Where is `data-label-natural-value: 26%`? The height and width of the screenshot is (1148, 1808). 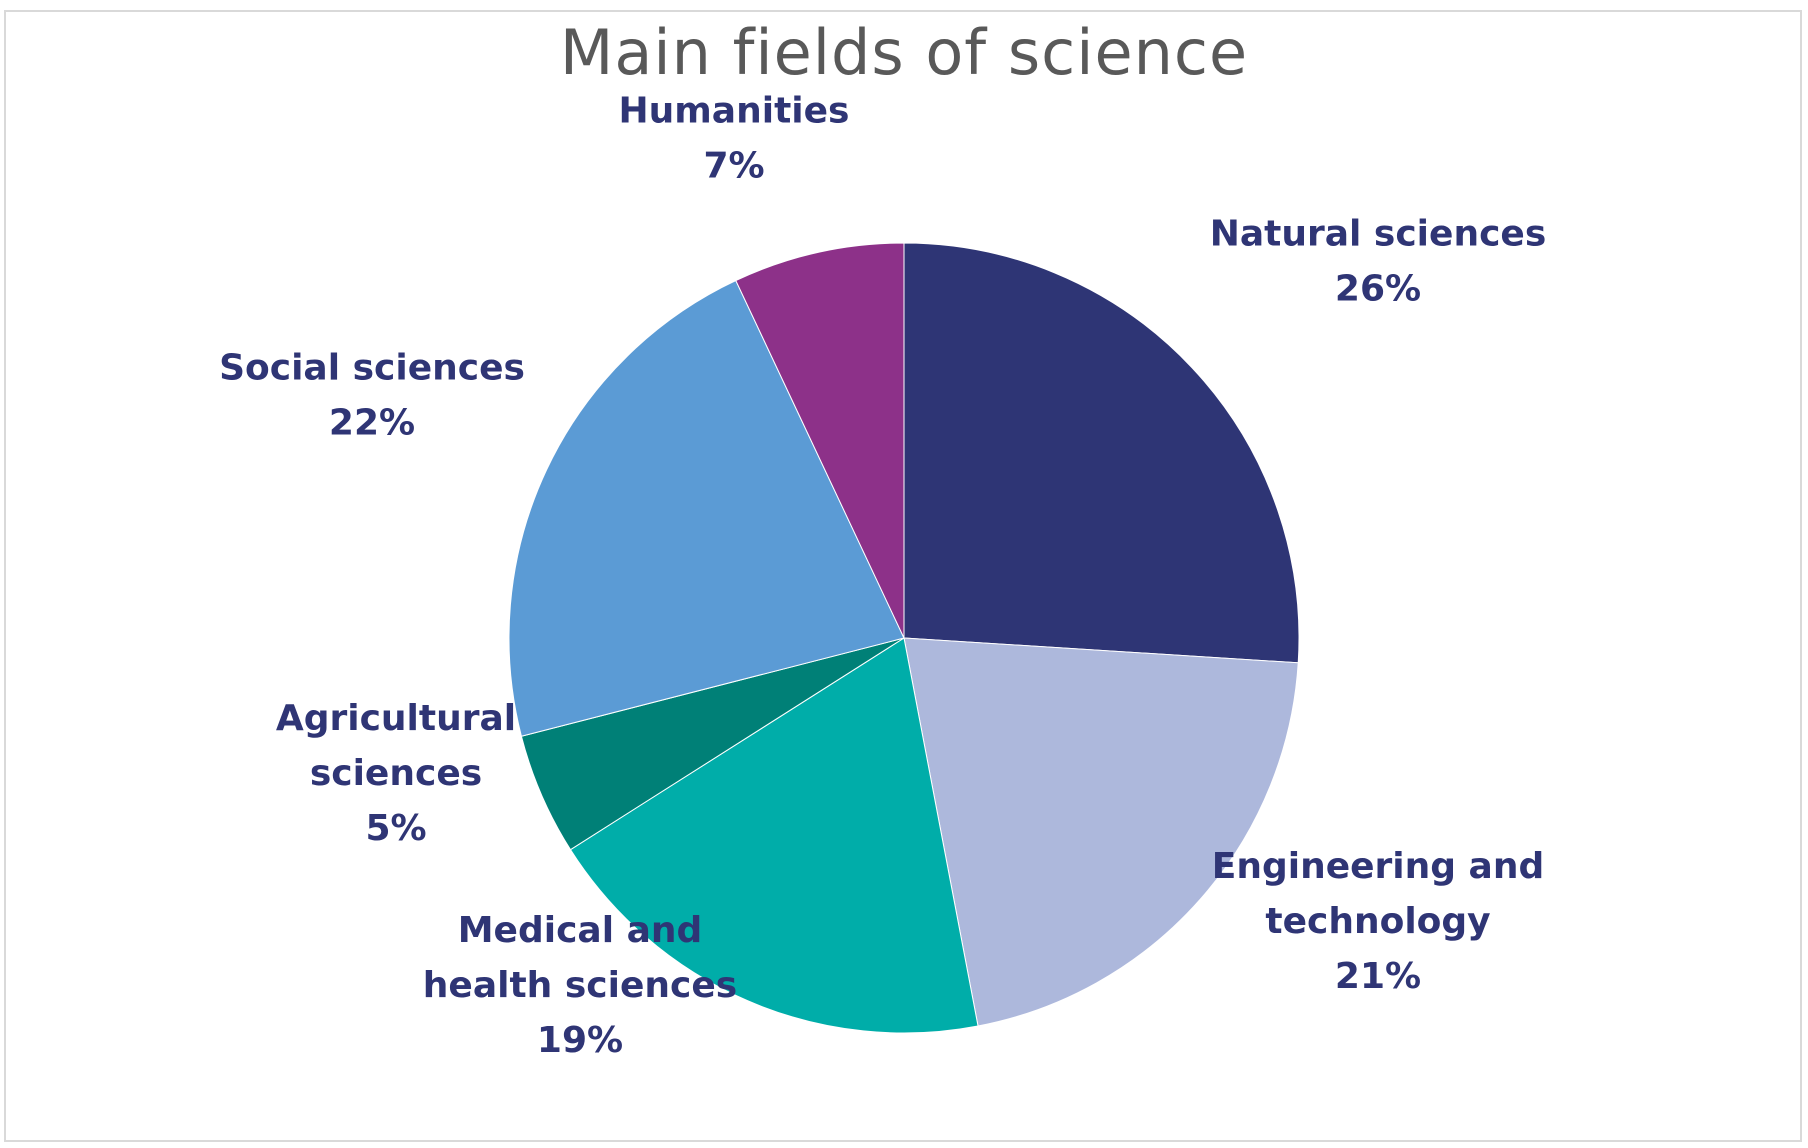
data-label-natural-value: 26% is located at coordinates (1378, 289).